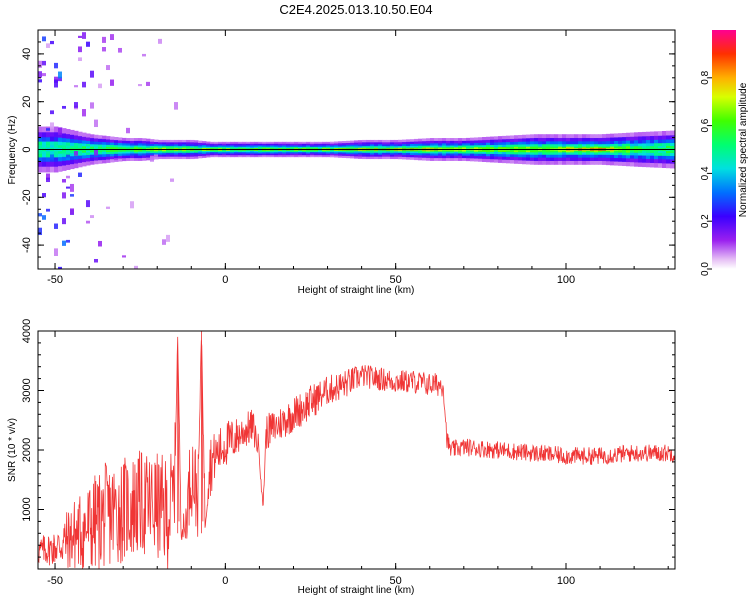 This screenshot has width=750, height=600. Describe the element at coordinates (27, 149) in the screenshot. I see `spectrogram-y-tick-label: 0` at that location.